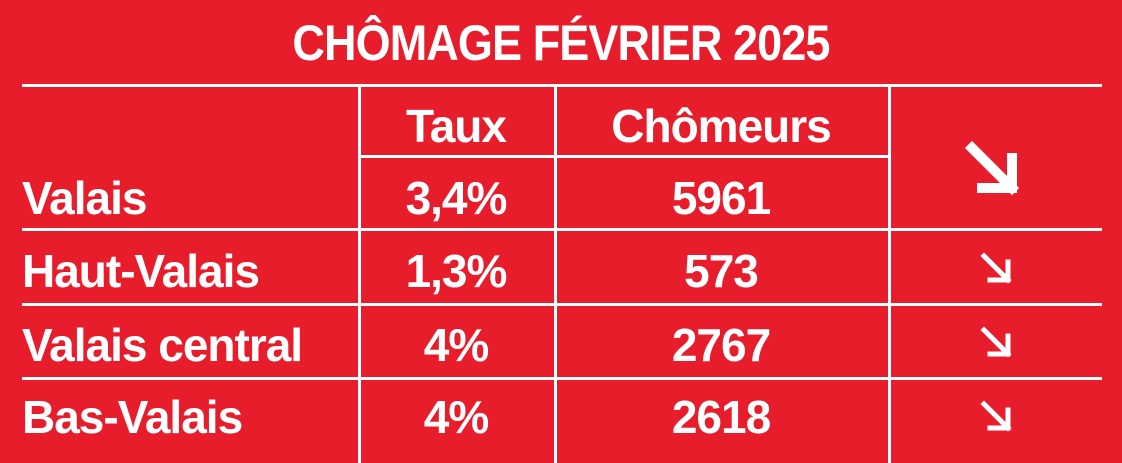  I want to click on row-rate-valais: 3,4%, so click(456, 198).